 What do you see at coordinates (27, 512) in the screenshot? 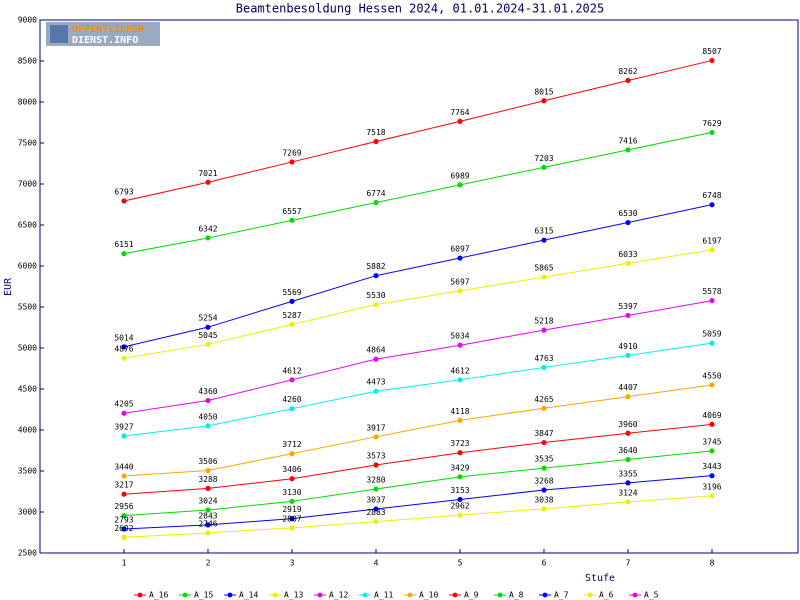
I see `y-tick-label: 3000` at bounding box center [27, 512].